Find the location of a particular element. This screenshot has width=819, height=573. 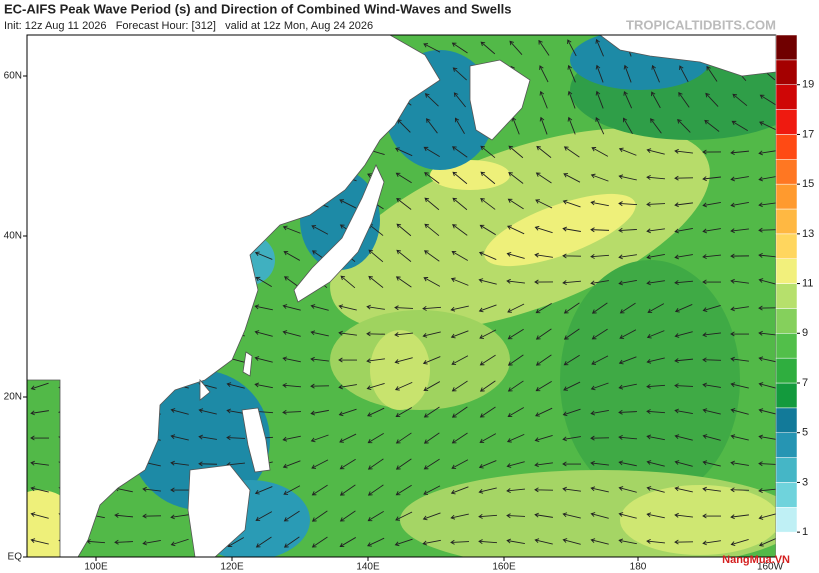

lat-label: 20N is located at coordinates (13, 397).